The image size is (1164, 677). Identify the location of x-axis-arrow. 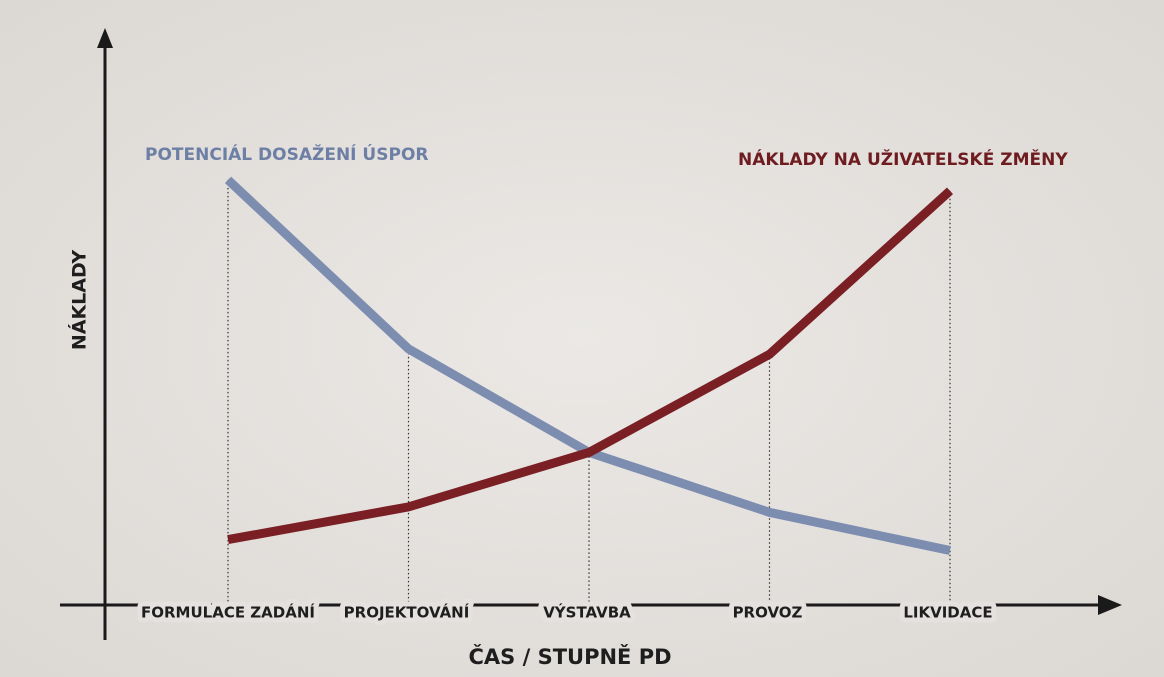
(1110, 605).